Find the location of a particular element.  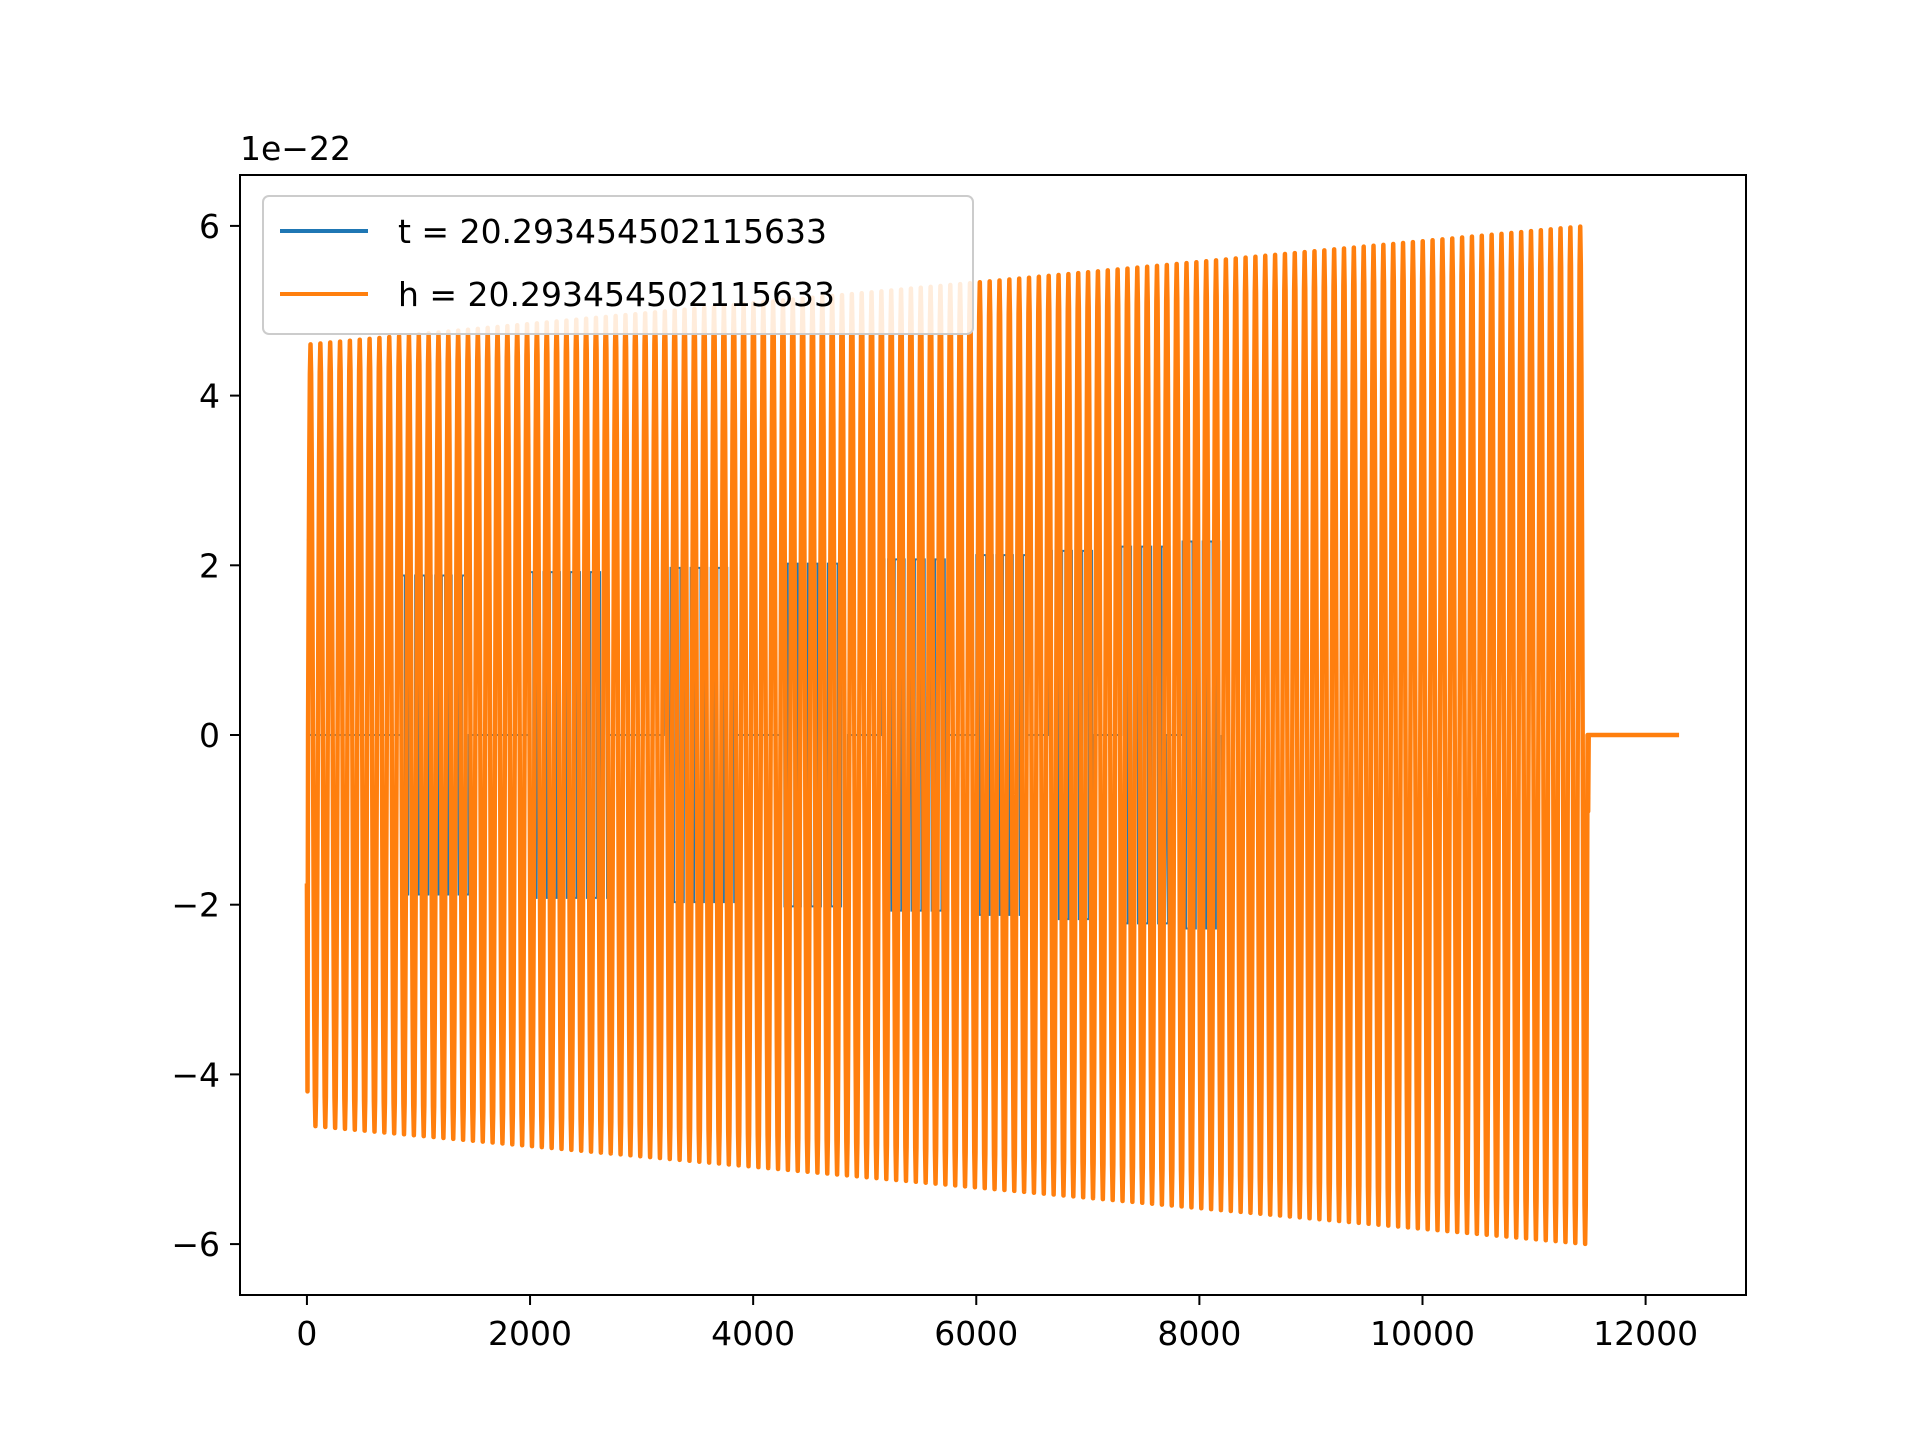

x-tick-label: 4000 is located at coordinates (753, 1333).